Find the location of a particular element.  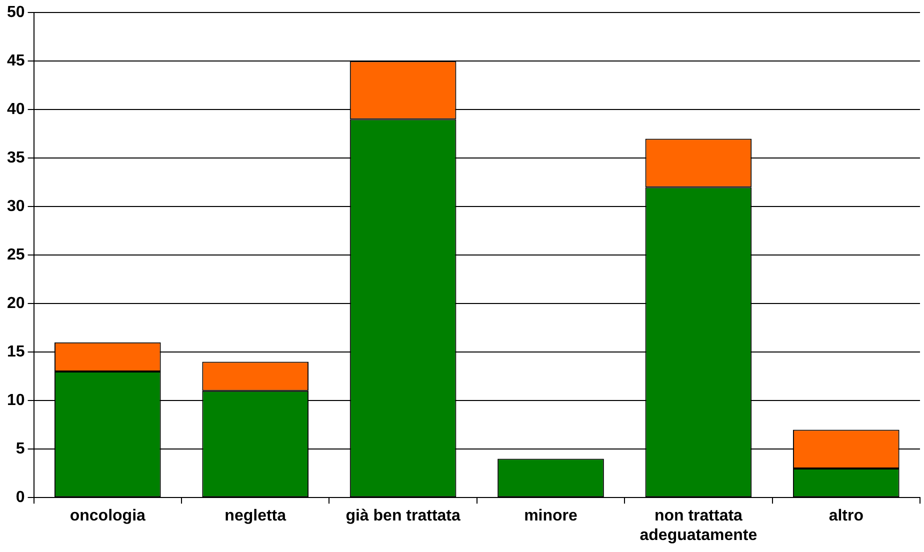

x-tick-label: non trattata adeguatamente is located at coordinates (699, 526).